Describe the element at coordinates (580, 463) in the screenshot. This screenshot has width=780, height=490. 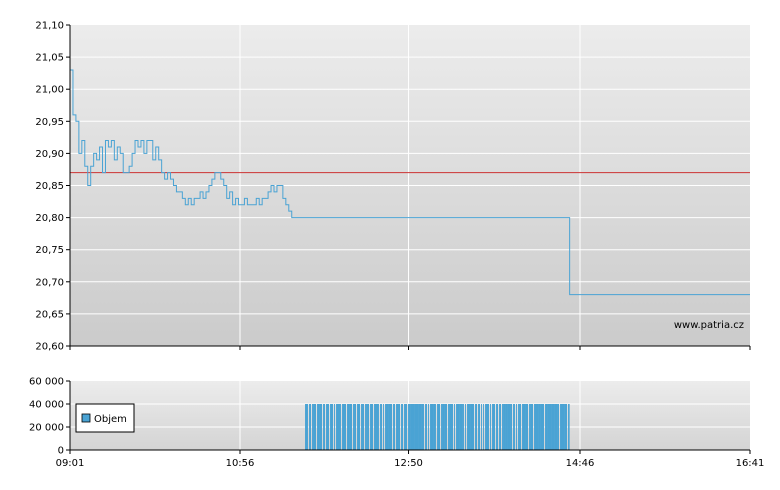
I see `x-tick-label: 14:46` at that location.